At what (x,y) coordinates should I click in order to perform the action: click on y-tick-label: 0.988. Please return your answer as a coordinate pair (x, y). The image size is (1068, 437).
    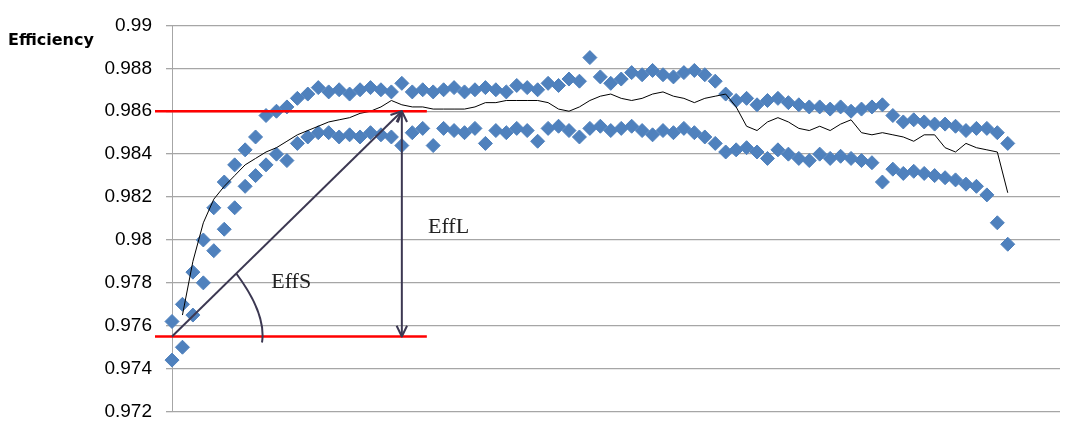
    Looking at the image, I should click on (128, 67).